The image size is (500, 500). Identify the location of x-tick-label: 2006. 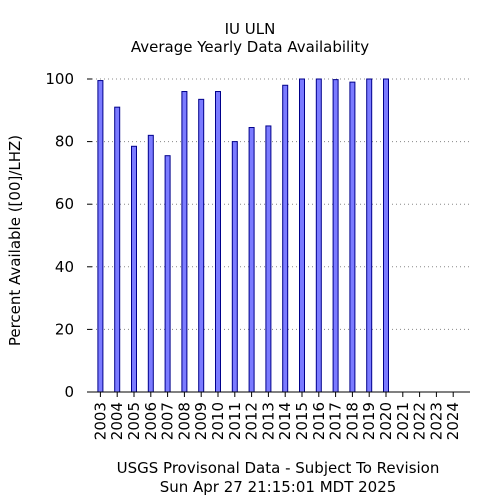
(151, 421).